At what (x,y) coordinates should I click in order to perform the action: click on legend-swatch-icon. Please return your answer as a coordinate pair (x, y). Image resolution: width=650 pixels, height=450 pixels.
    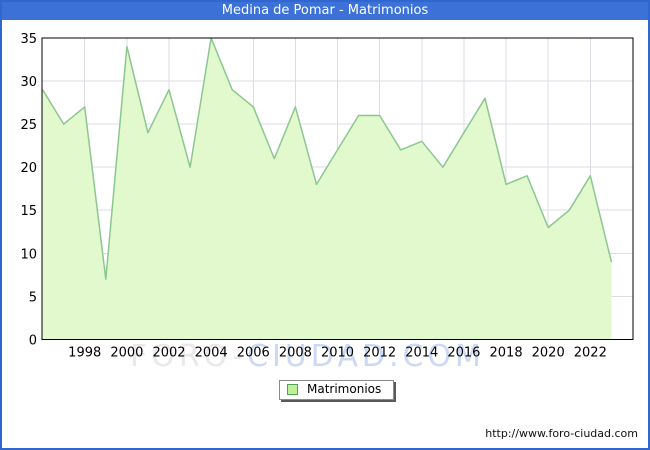
    Looking at the image, I should click on (292, 389).